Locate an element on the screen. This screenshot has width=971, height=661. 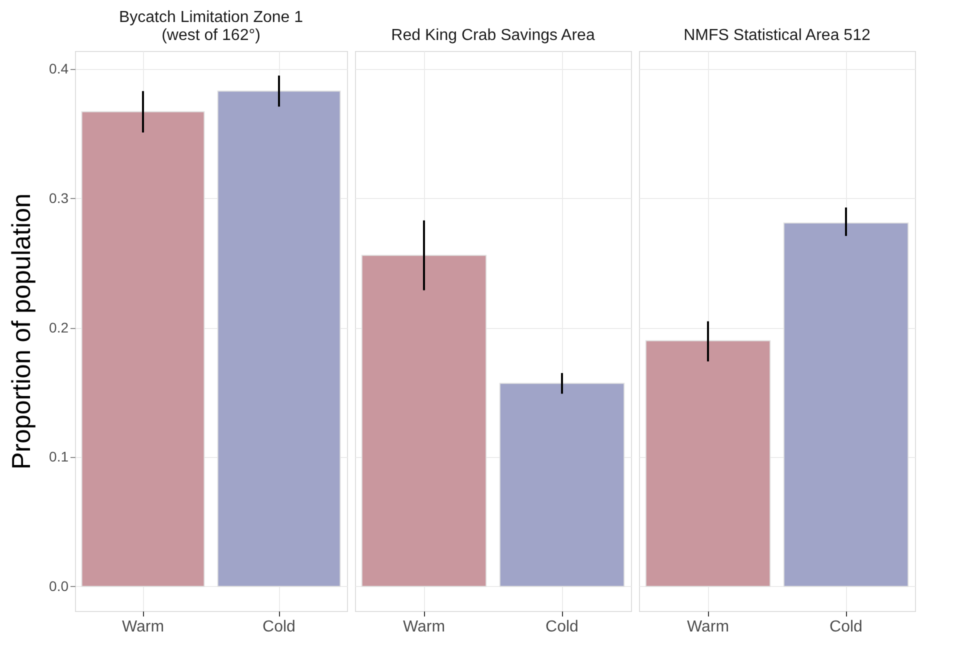
y-tick-label: 0.4 is located at coordinates (59, 68).